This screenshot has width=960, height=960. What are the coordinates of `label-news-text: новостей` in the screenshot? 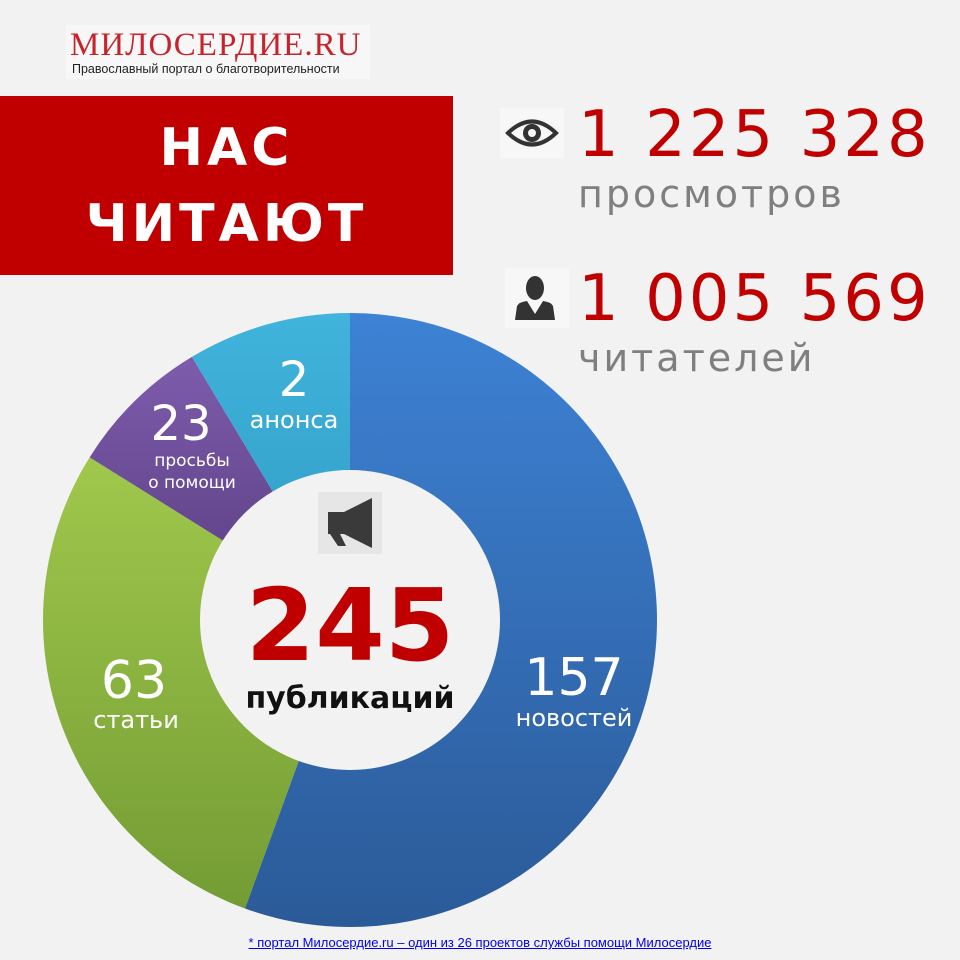 It's located at (574, 718).